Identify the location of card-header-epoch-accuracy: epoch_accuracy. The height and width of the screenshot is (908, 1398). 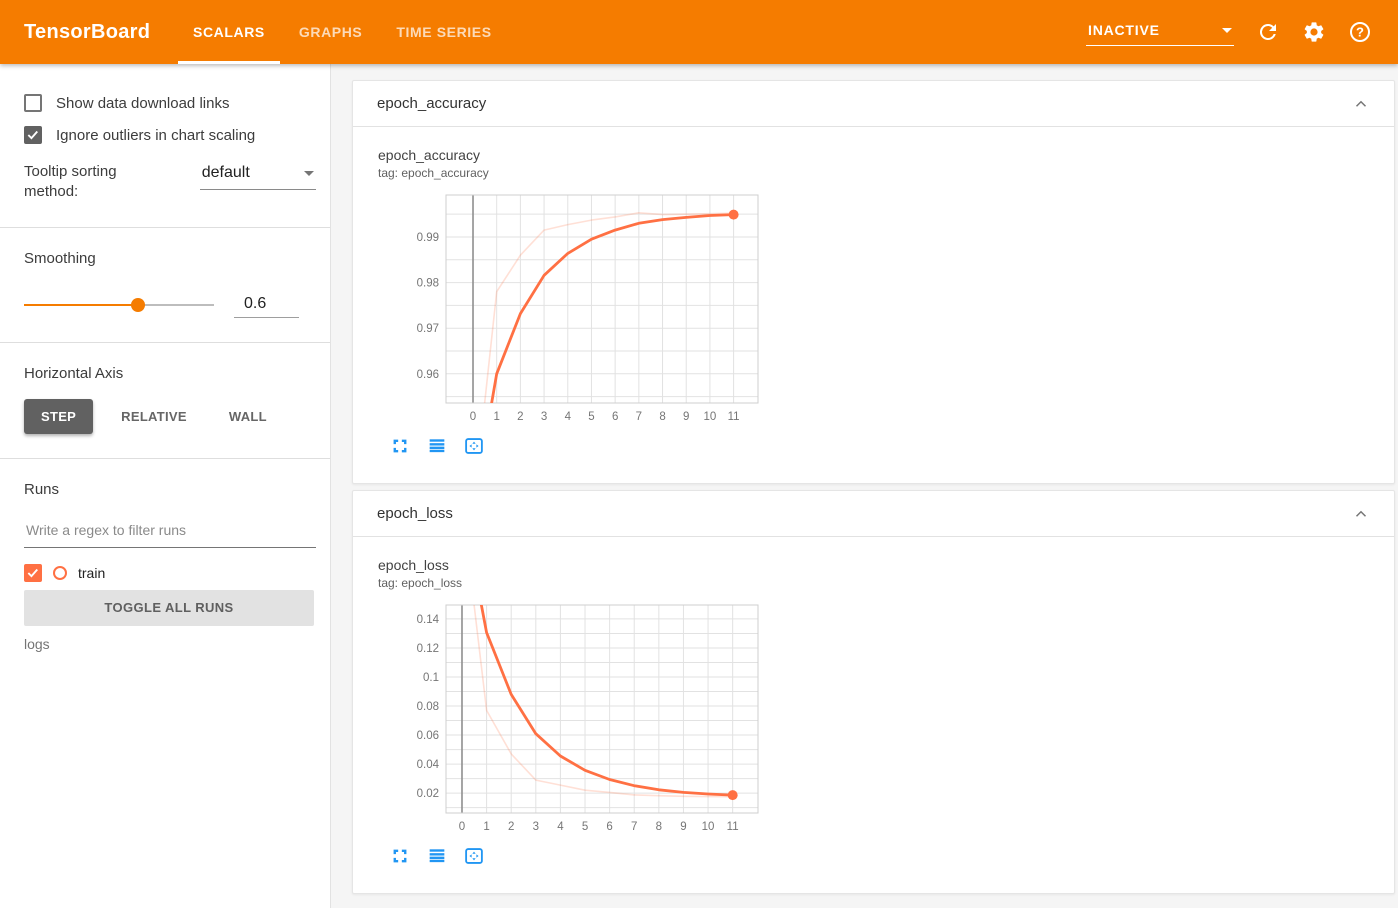
(873, 104).